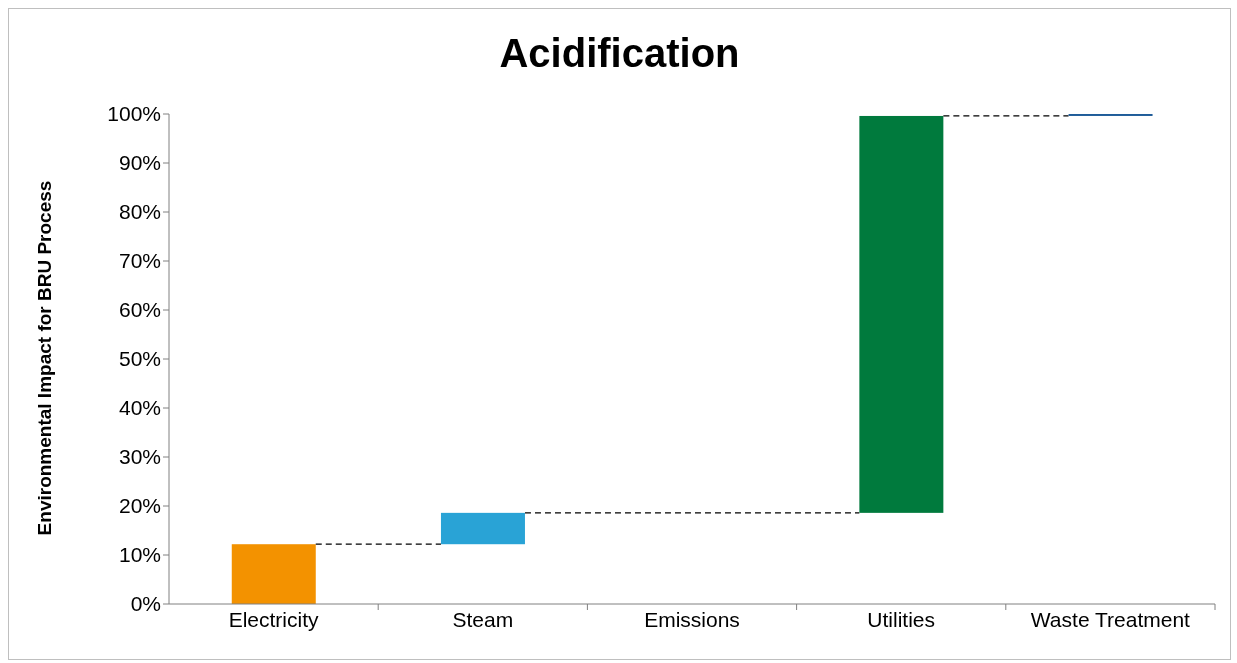 The width and height of the screenshot is (1237, 663). What do you see at coordinates (139, 163) in the screenshot?
I see `y-tick-label: 90%` at bounding box center [139, 163].